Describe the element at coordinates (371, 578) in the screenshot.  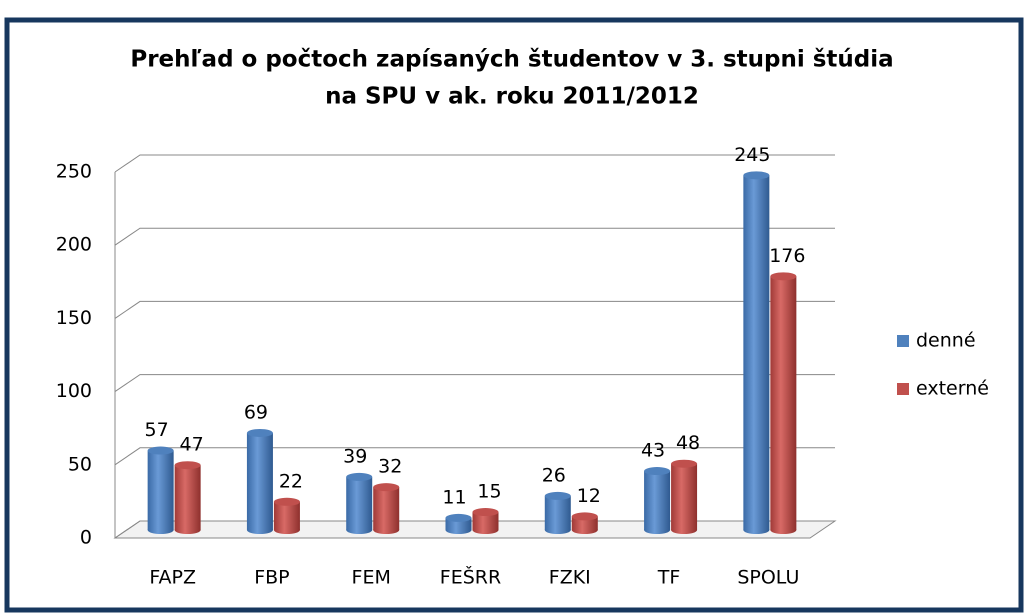
I see `x-tick-label: FEM` at that location.